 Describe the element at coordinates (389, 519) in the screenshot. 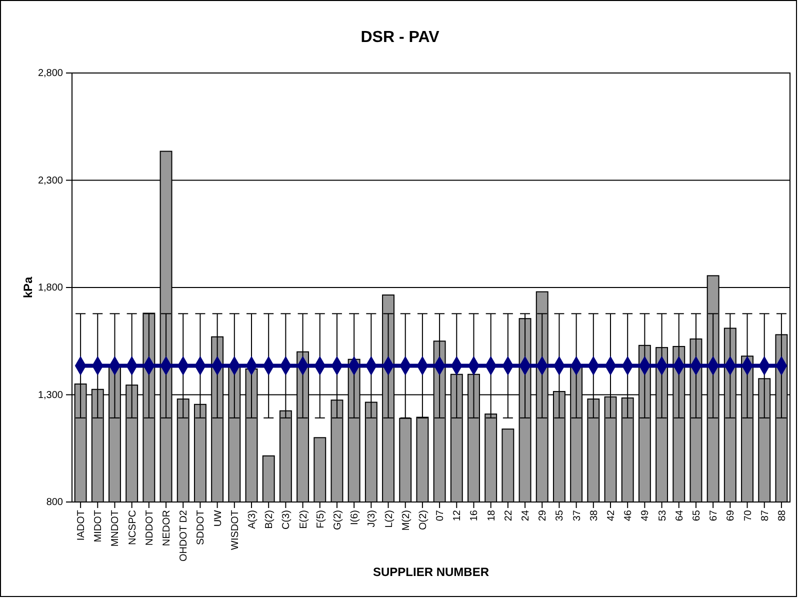

I see `x-tick-label: L(2)` at that location.